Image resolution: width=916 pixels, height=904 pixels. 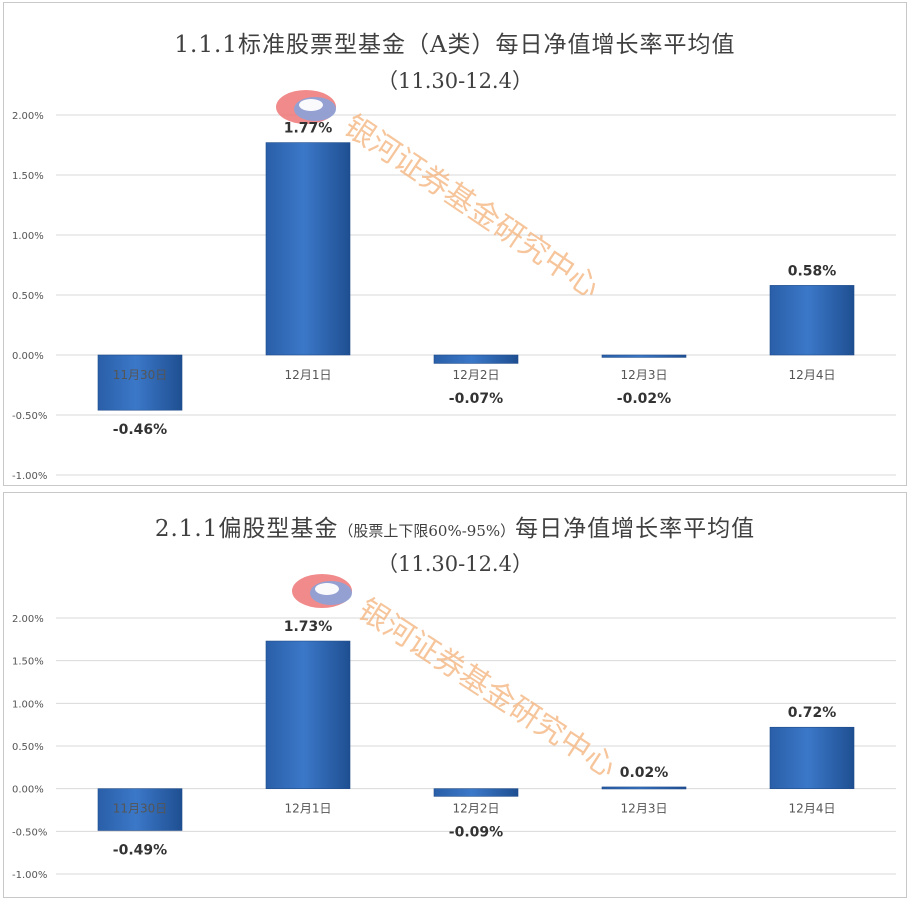 What do you see at coordinates (455, 45) in the screenshot?
I see `chart-title-1-main: 1.1.1标准股票型基金（A类）每日净值增长率平均值` at bounding box center [455, 45].